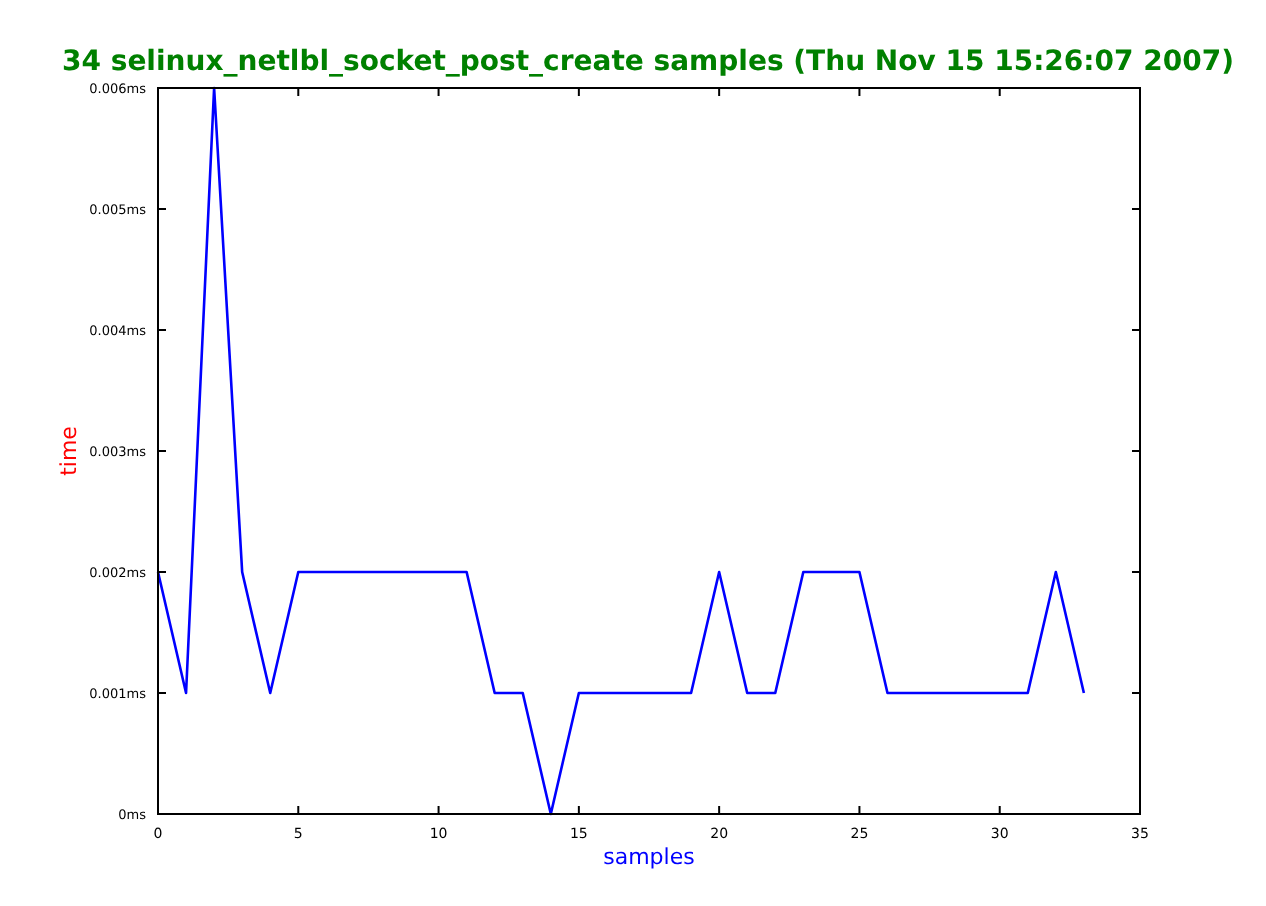 The image size is (1266, 906). Describe the element at coordinates (649, 857) in the screenshot. I see `x-axis-title: samples` at that location.